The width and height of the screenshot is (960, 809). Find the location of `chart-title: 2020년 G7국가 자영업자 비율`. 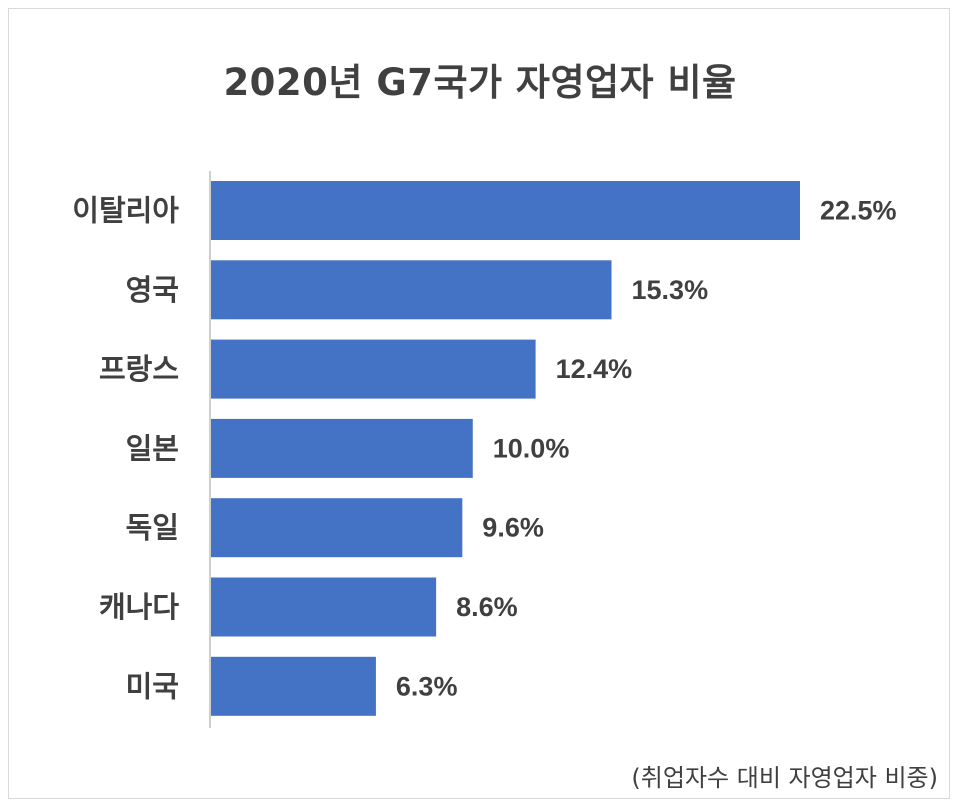

chart-title: 2020년 G7국가 자영업자 비율 is located at coordinates (480, 82).